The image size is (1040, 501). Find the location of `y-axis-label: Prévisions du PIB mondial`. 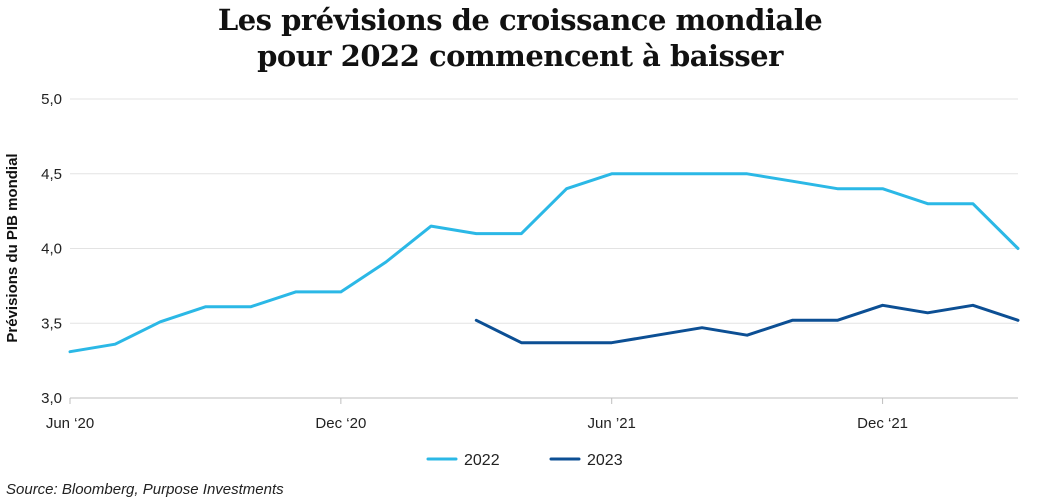

y-axis-label: Prévisions du PIB mondial is located at coordinates (12, 247).